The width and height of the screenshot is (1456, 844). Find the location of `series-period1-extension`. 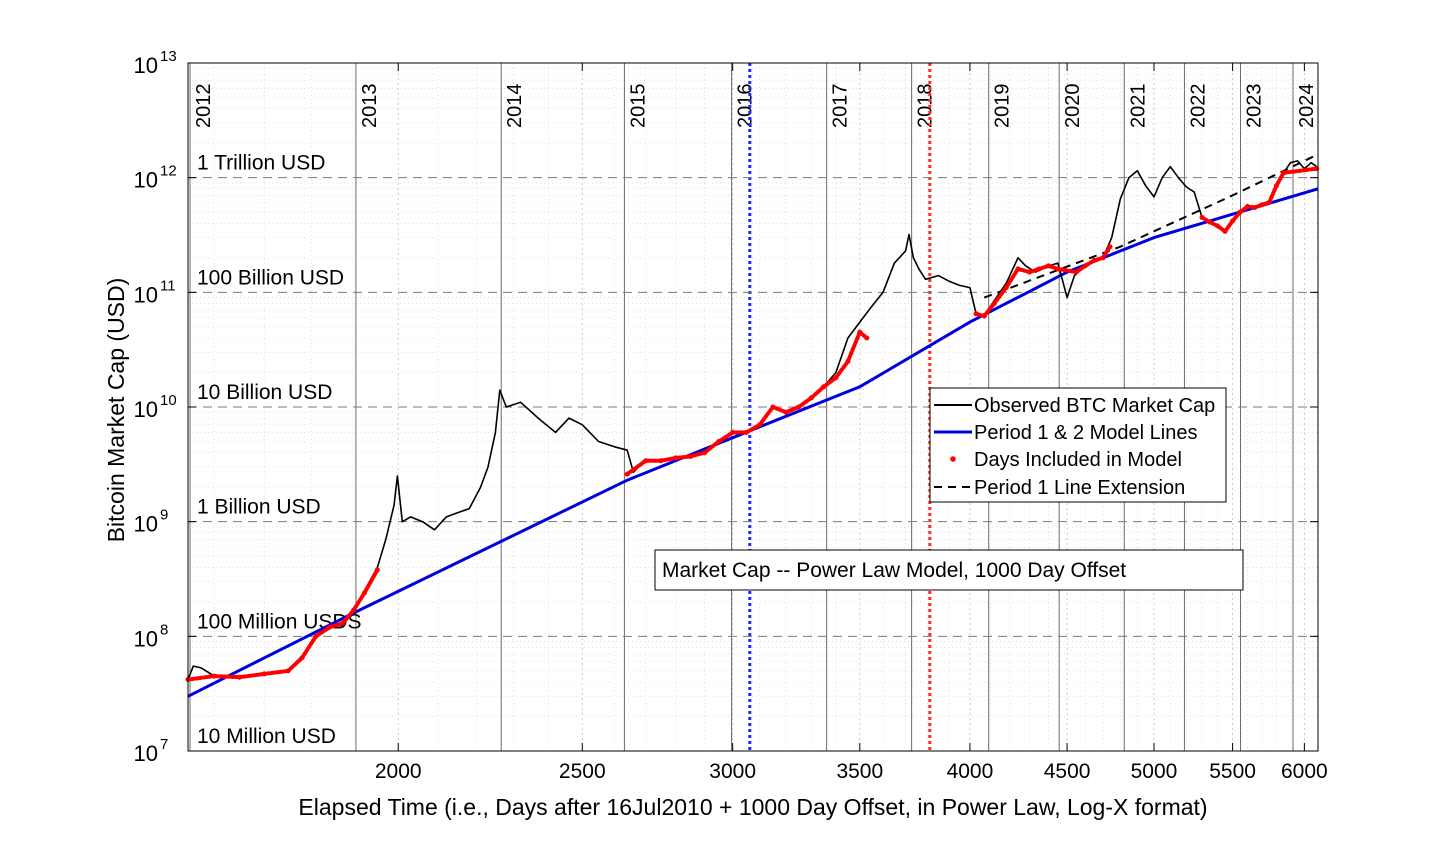

series-period1-extension is located at coordinates (1151, 226).